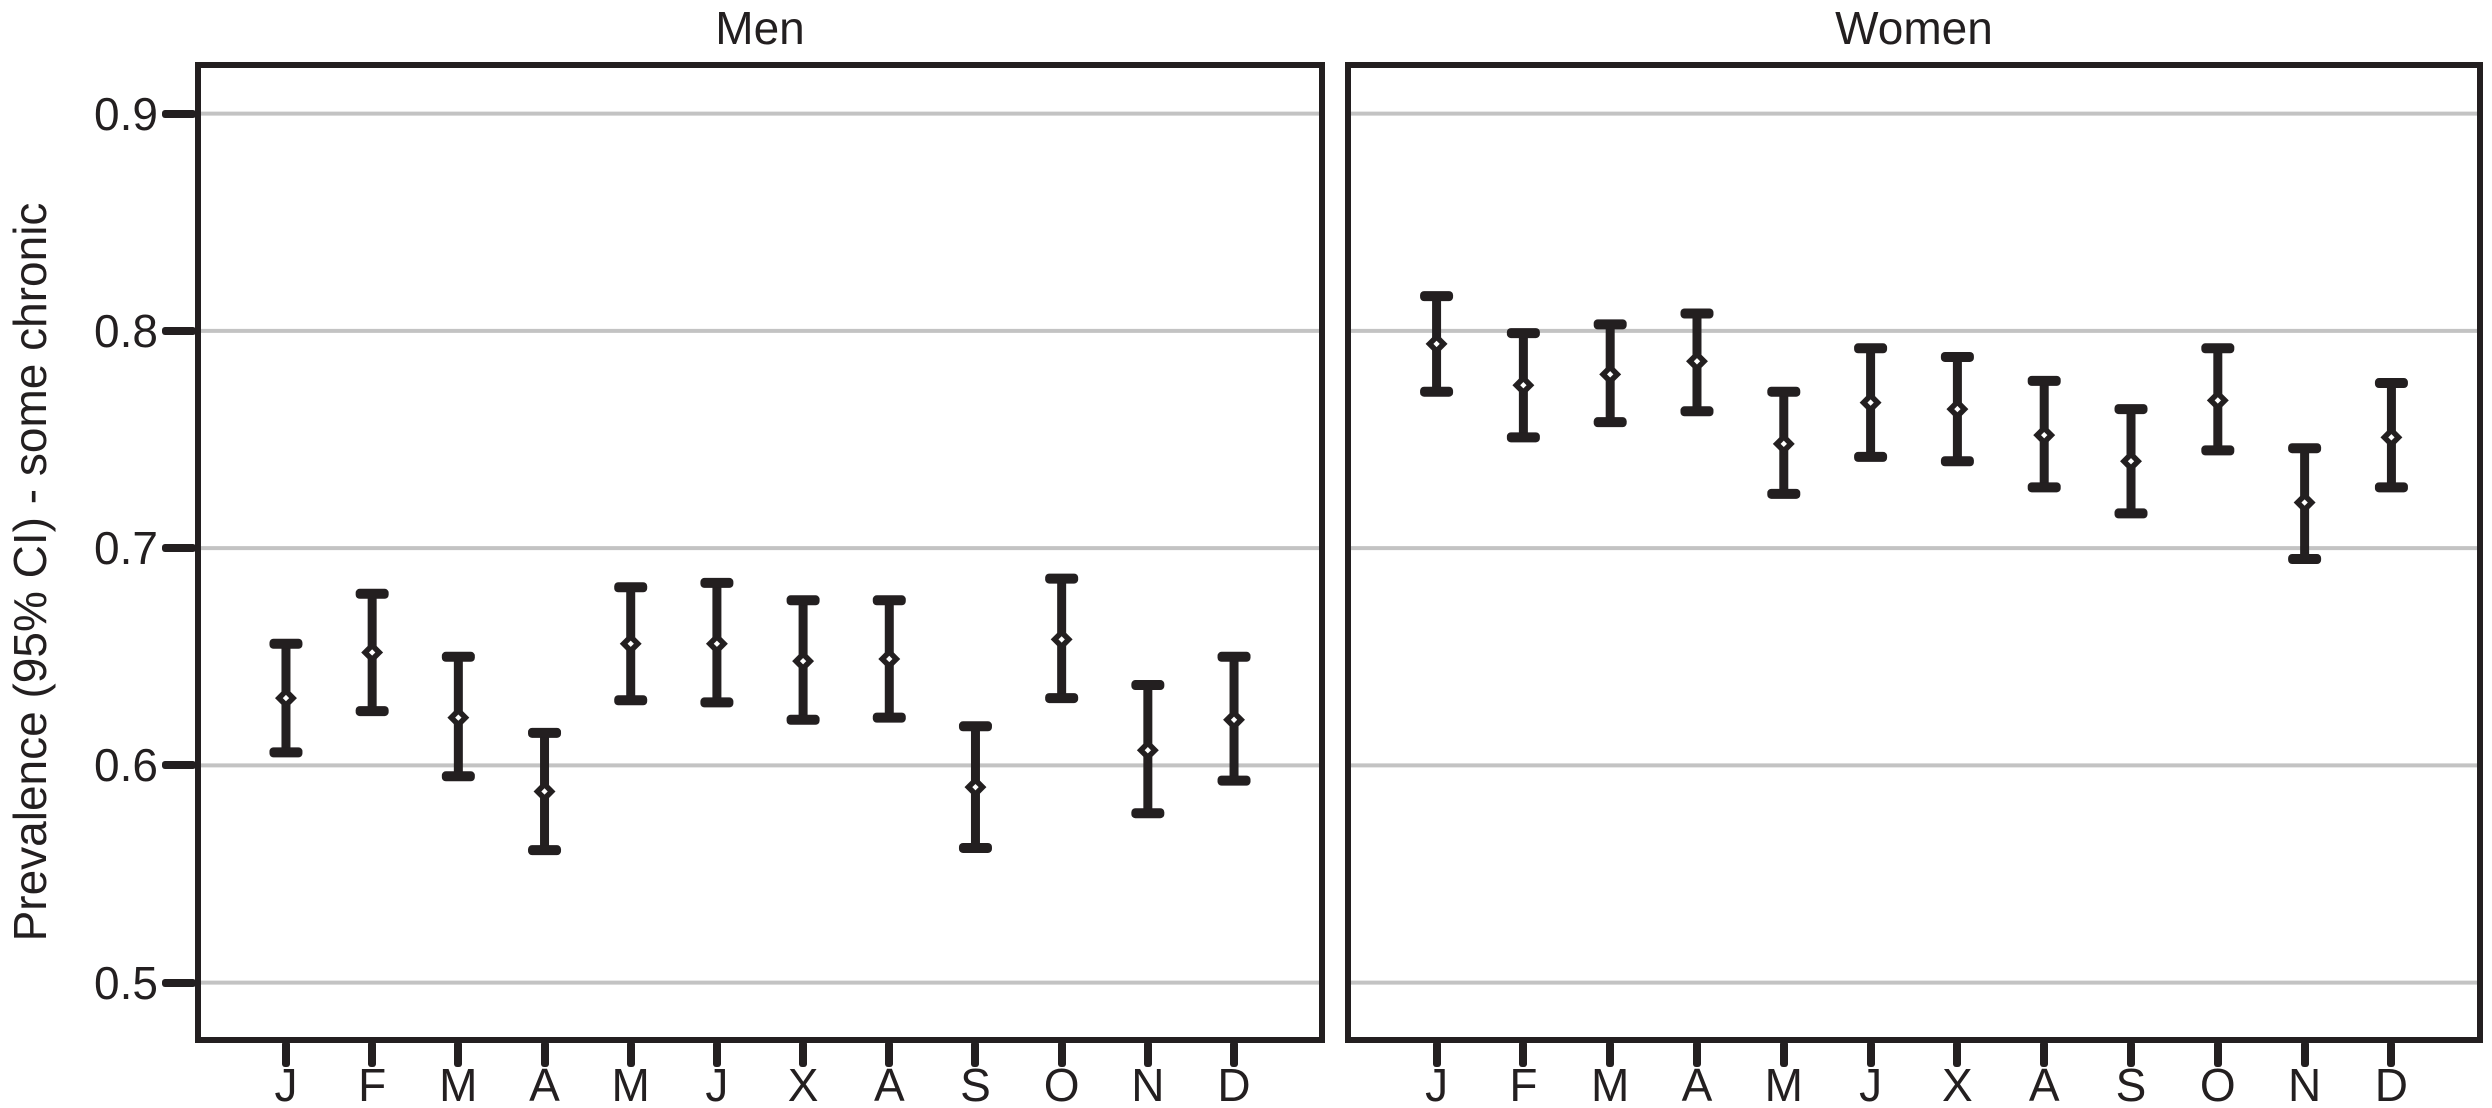 This screenshot has height=1108, width=2492. I want to click on y-tick-label: 0.9, so click(126, 113).